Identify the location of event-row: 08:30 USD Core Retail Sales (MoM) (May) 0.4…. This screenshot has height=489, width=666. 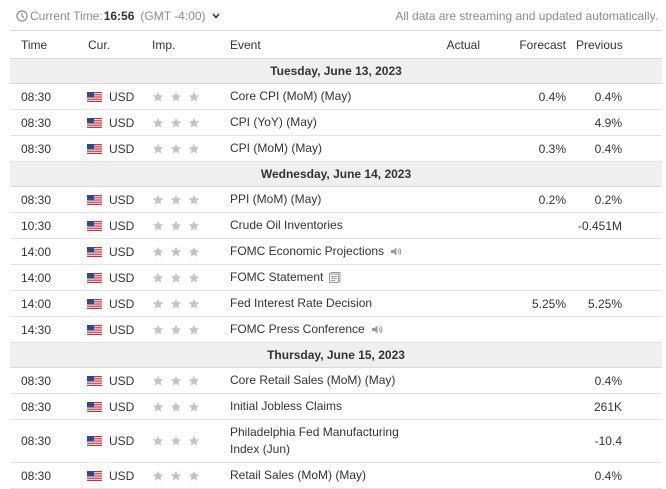
(336, 380).